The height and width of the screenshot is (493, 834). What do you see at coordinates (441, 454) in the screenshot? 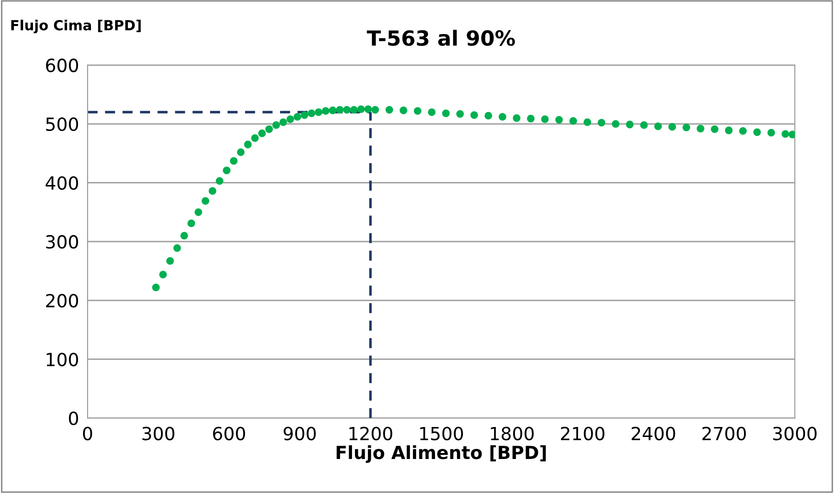
I see `x-axis-title: Flujo Alimento [BPD]` at bounding box center [441, 454].